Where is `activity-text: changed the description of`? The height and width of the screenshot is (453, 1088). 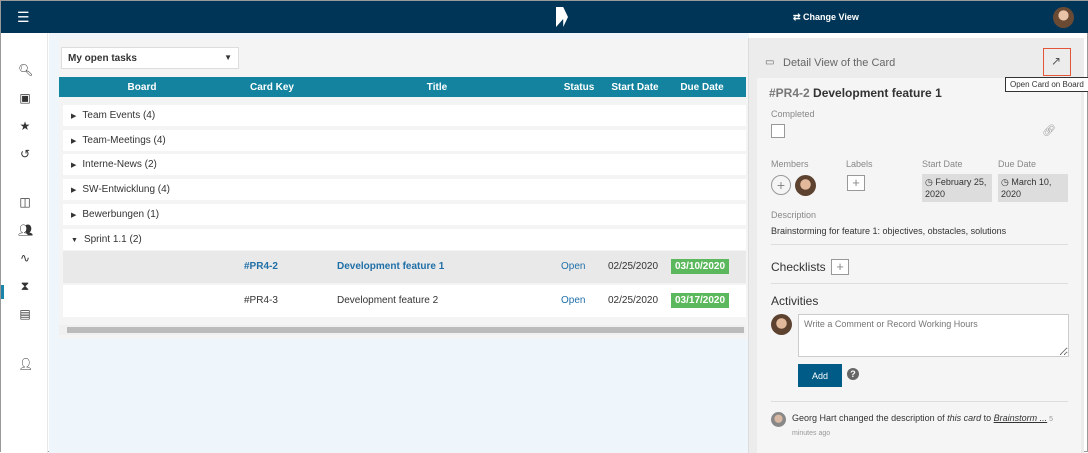 activity-text: changed the description of is located at coordinates (892, 418).